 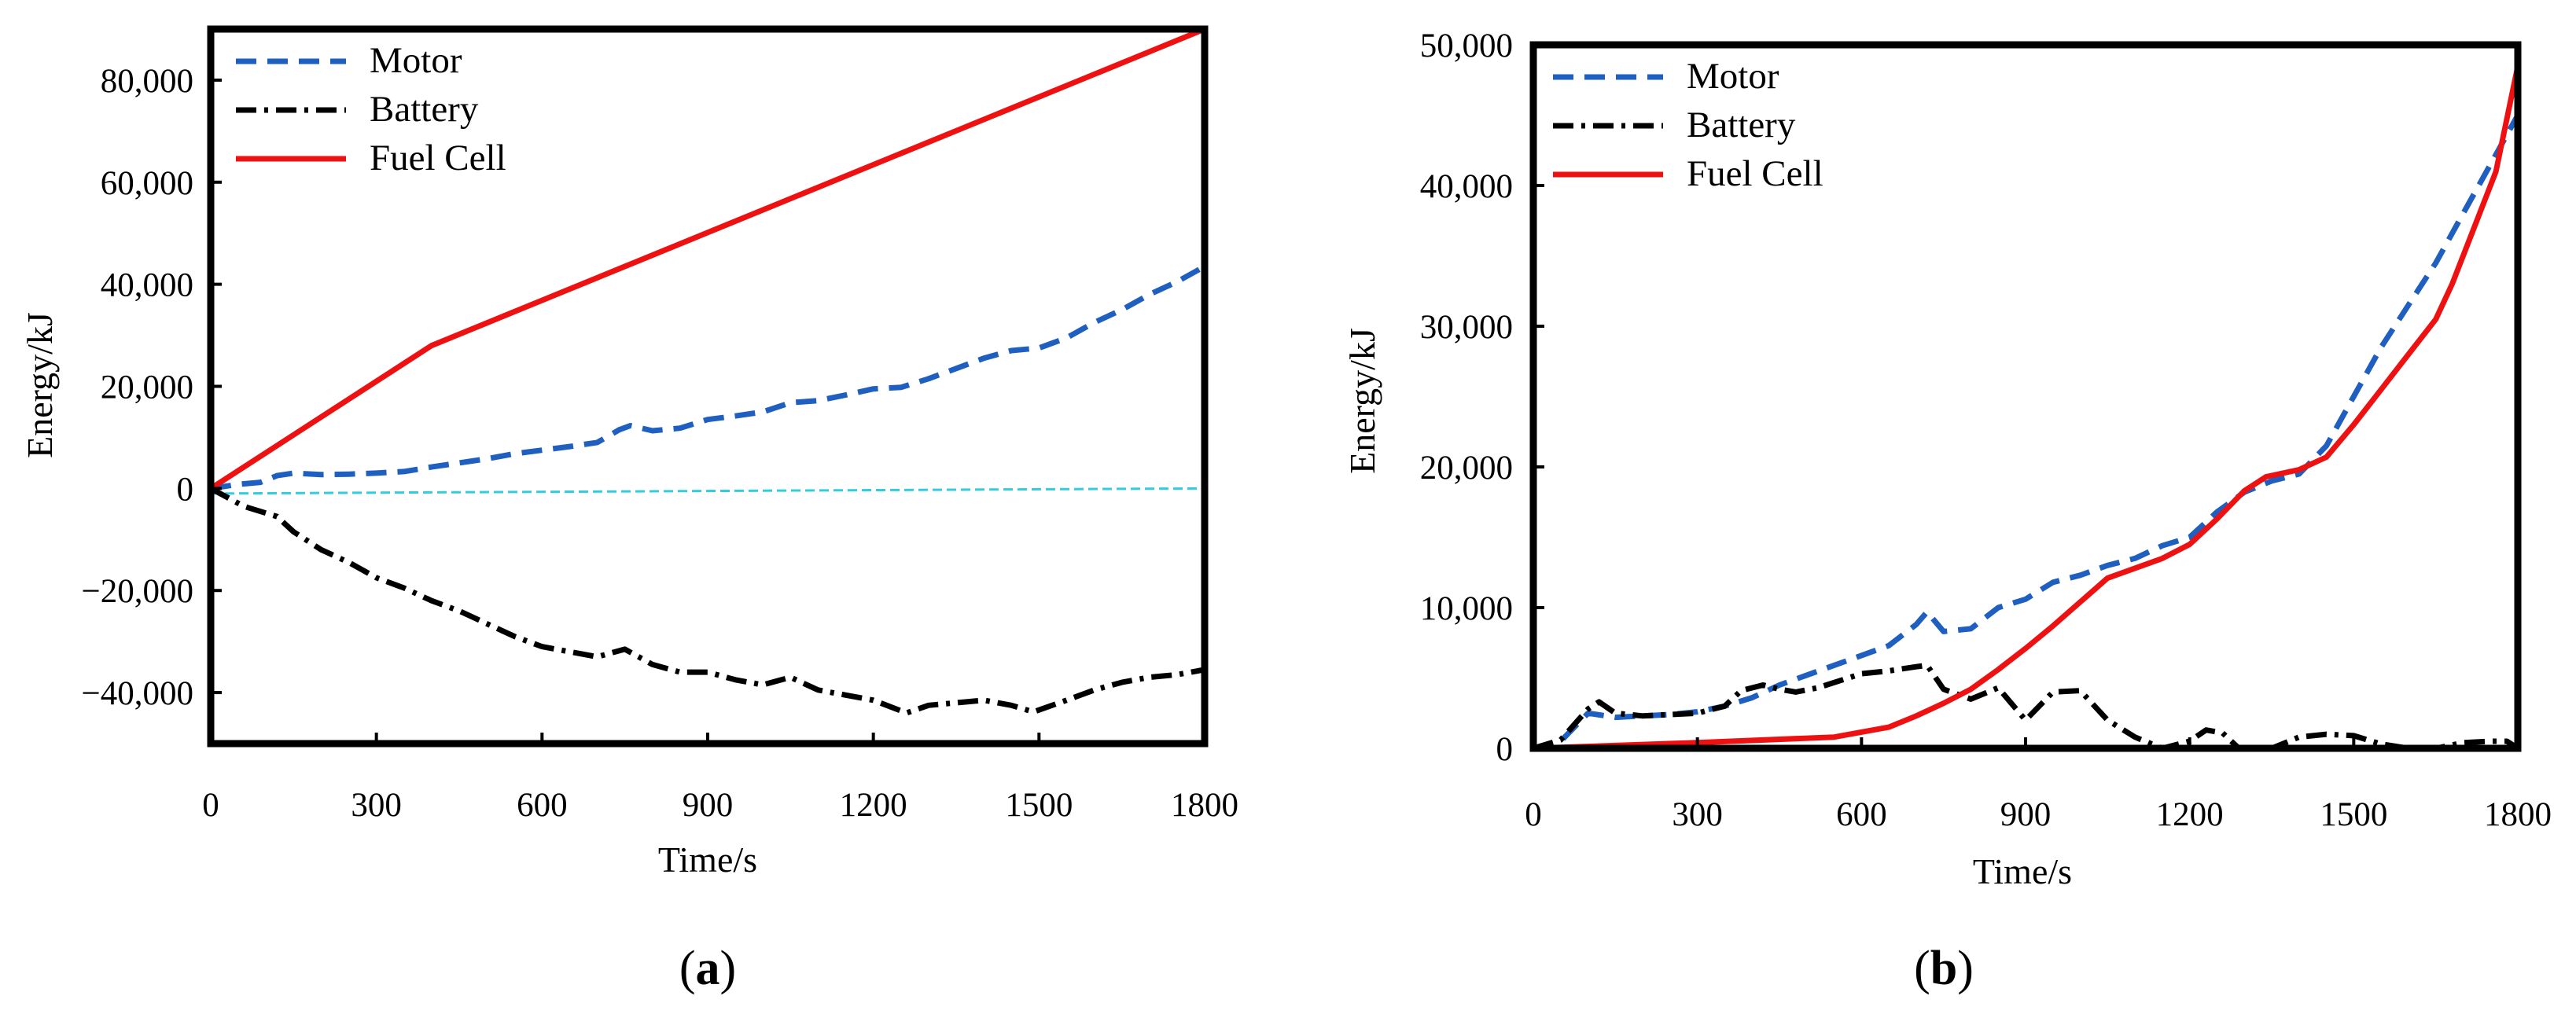 I want to click on chart-b-series-battery, so click(x=2026, y=706).